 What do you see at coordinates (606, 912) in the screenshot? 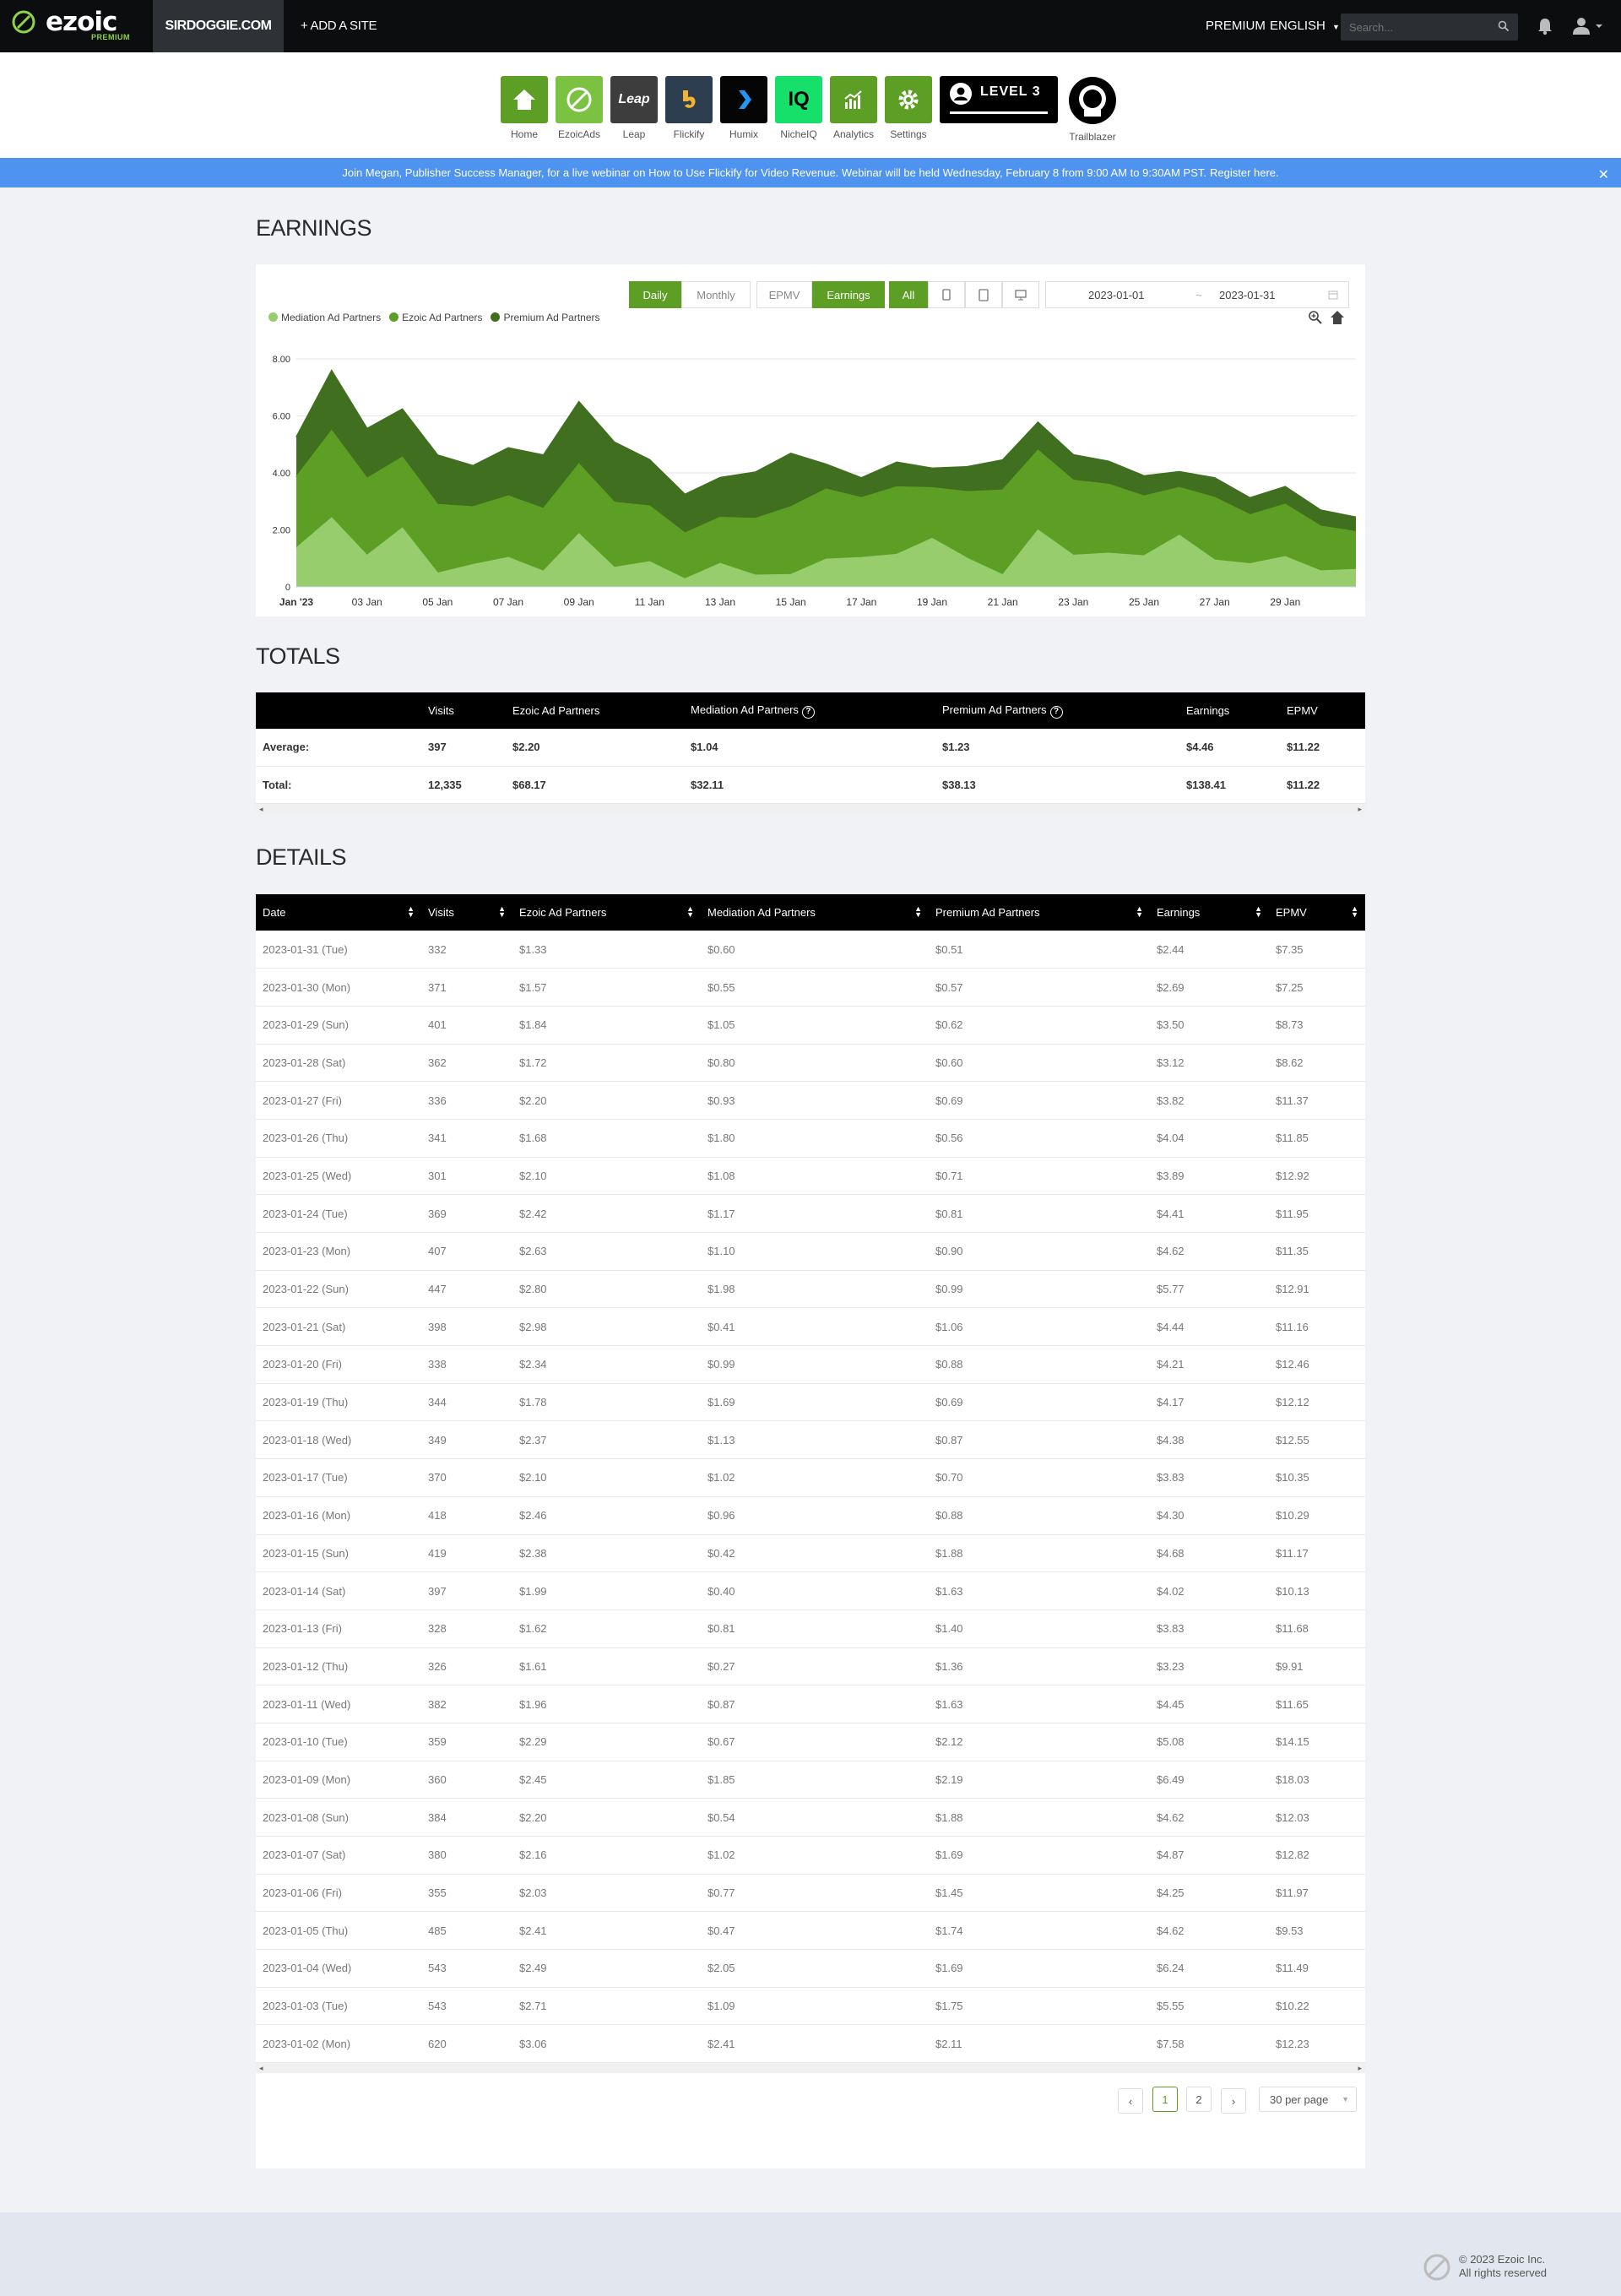
I see `sort-ezoic-header: Ezoic Ad Partners ▲ ▼` at bounding box center [606, 912].